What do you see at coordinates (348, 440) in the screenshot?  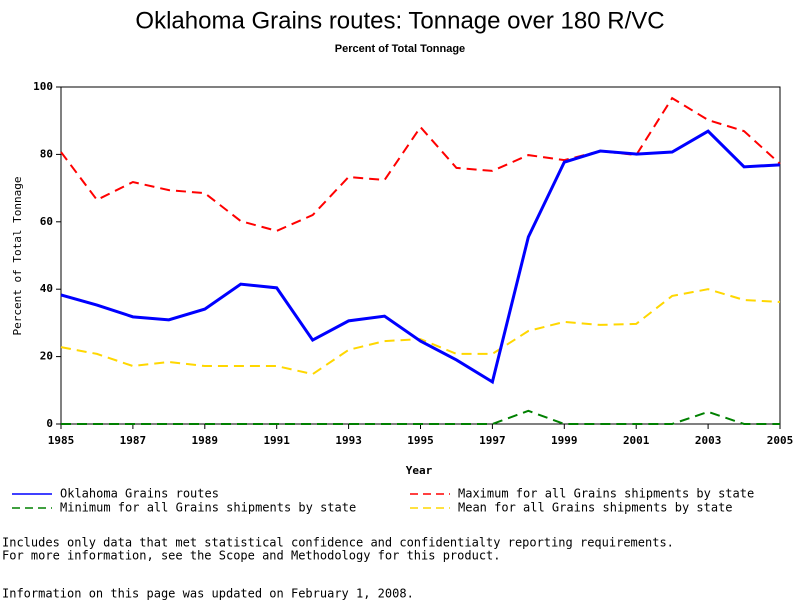 I see `x-tick-label: 1993` at bounding box center [348, 440].